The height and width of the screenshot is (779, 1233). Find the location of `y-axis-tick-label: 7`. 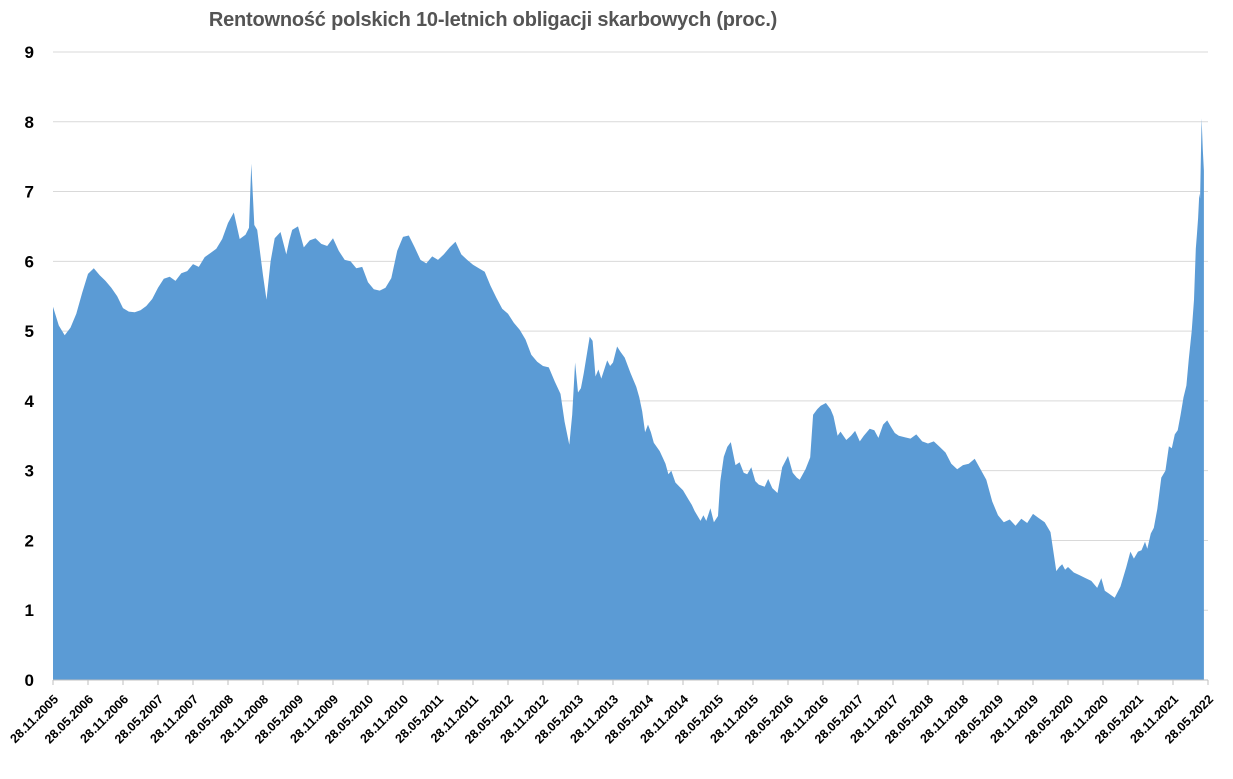

y-axis-tick-label: 7 is located at coordinates (29, 192).